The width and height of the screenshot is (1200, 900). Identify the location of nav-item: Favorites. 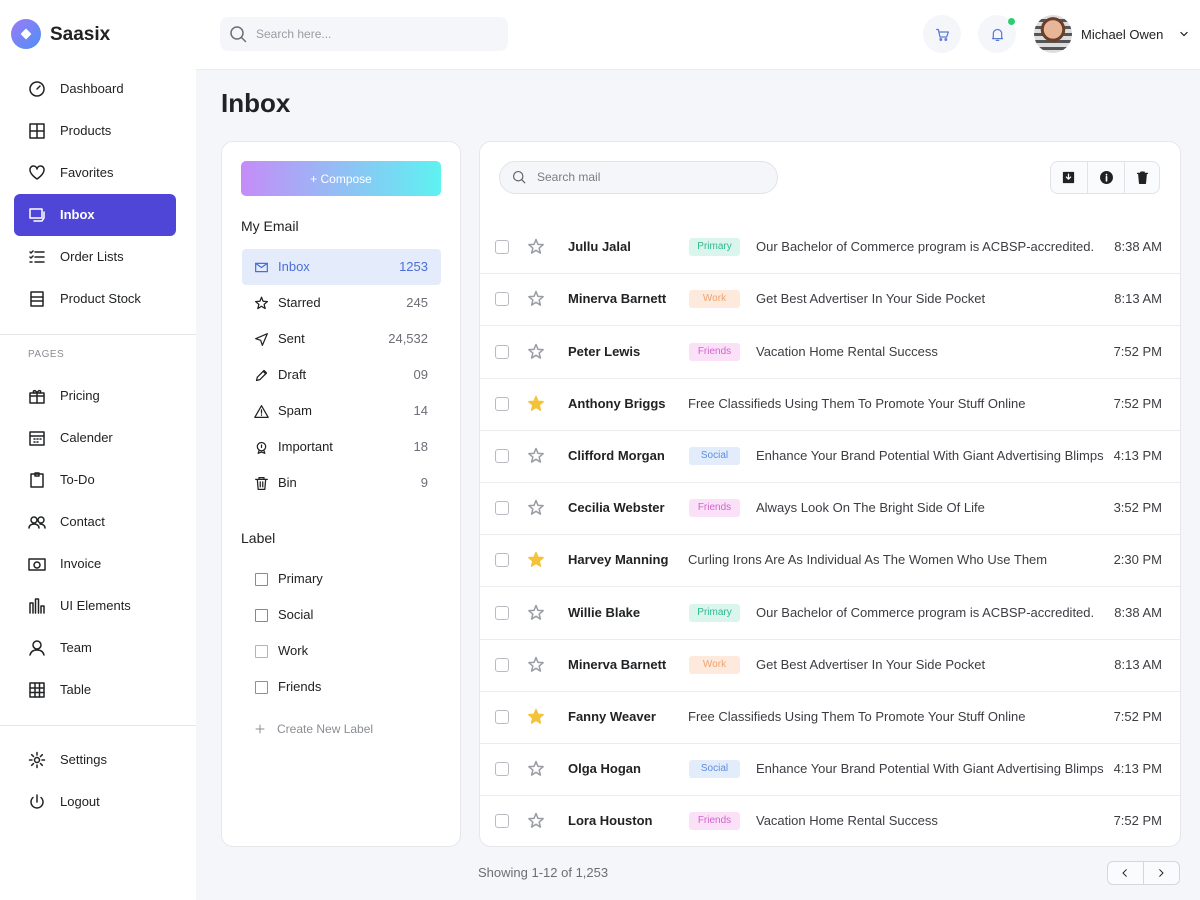
(87, 172).